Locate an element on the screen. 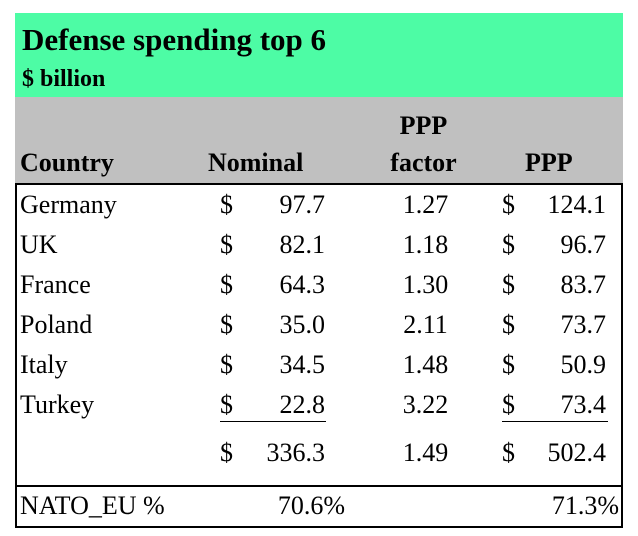 This screenshot has height=536, width=638. title-band: Defense spending top 6 $ billion is located at coordinates (319, 55).